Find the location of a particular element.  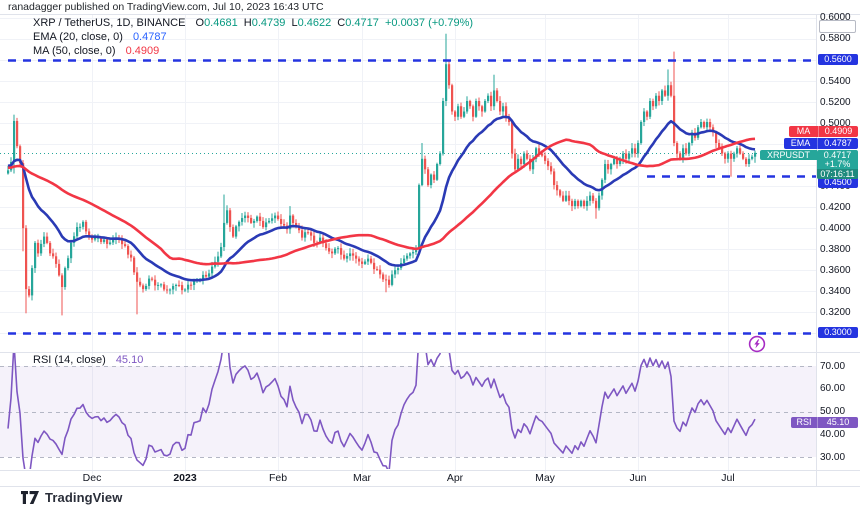

ema-value: 0.4787 is located at coordinates (149, 37).